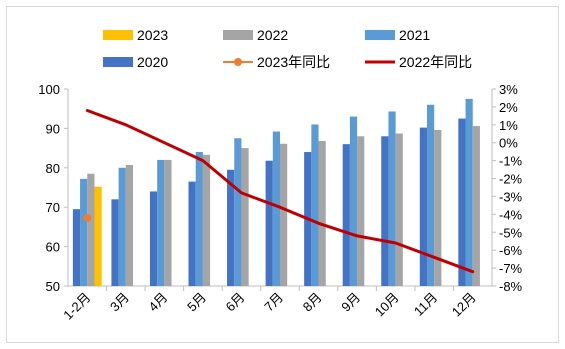 Image resolution: width=565 pixels, height=349 pixels. Describe the element at coordinates (273, 302) in the screenshot. I see `x-tick-label: 7月` at that location.